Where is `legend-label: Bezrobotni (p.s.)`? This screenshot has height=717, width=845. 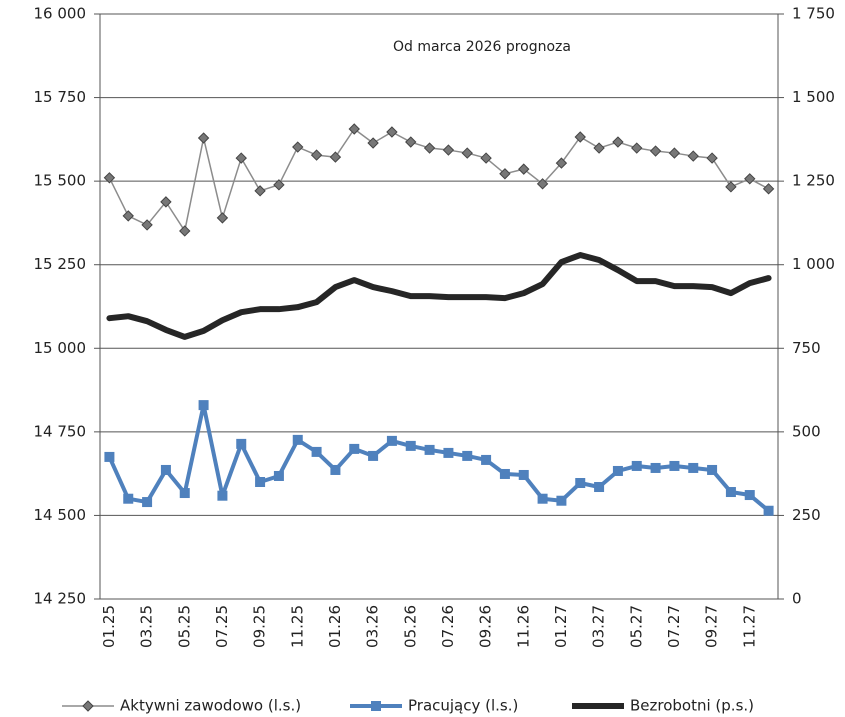
legend-label: Bezrobotni (p.s.) is located at coordinates (692, 706).